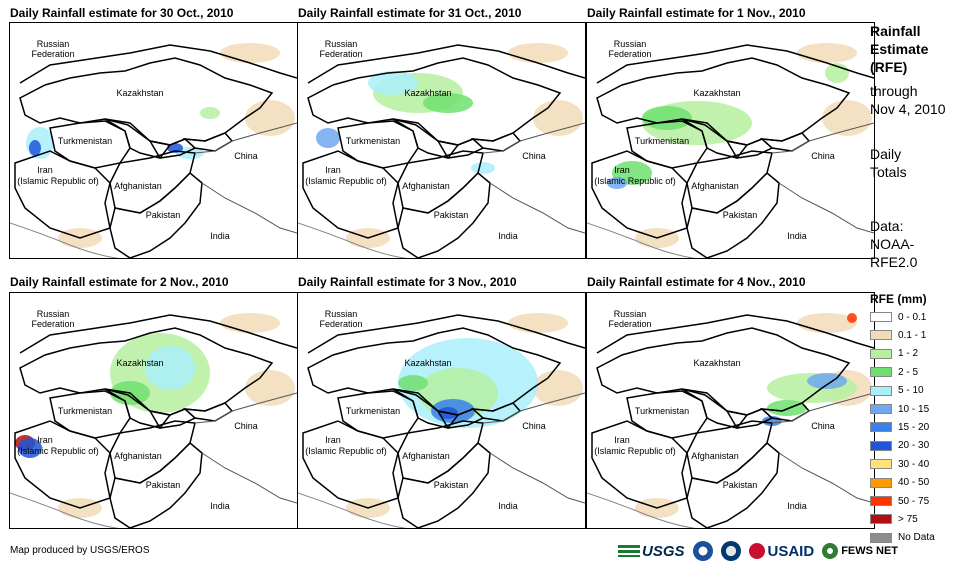 The height and width of the screenshot is (570, 965). What do you see at coordinates (914, 409) in the screenshot?
I see `legend-label: 10 - 15` at bounding box center [914, 409].